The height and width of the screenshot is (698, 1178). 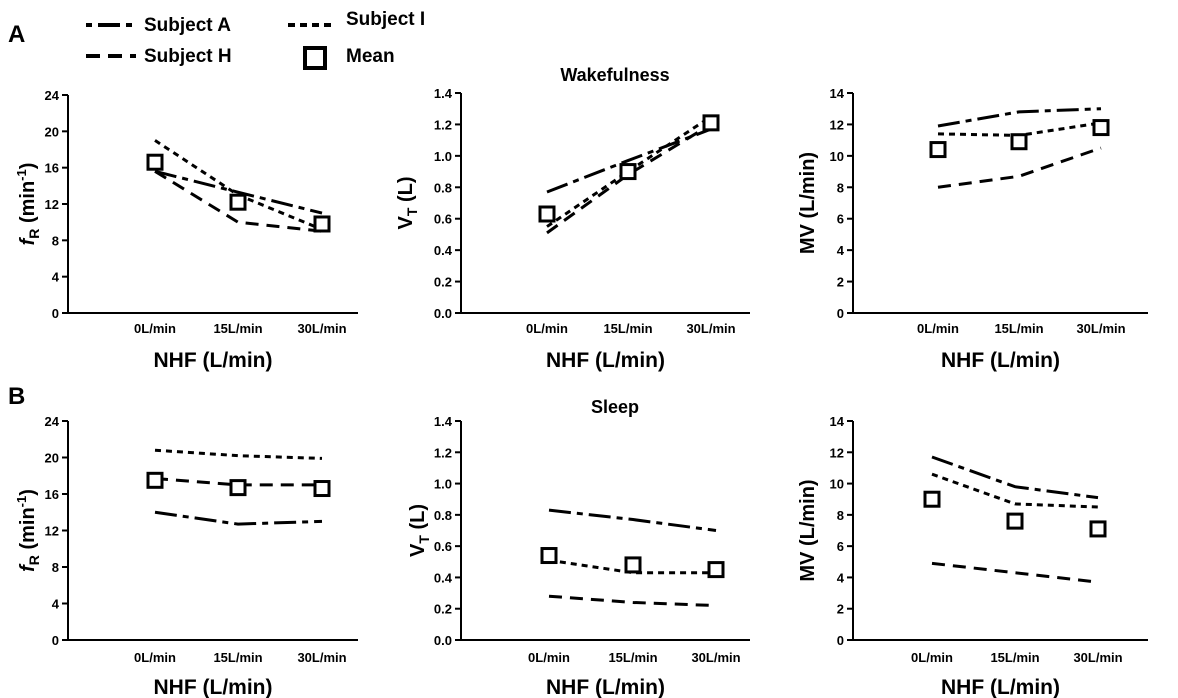 I want to click on panel-title-sleep: Sleep, so click(x=615, y=407).